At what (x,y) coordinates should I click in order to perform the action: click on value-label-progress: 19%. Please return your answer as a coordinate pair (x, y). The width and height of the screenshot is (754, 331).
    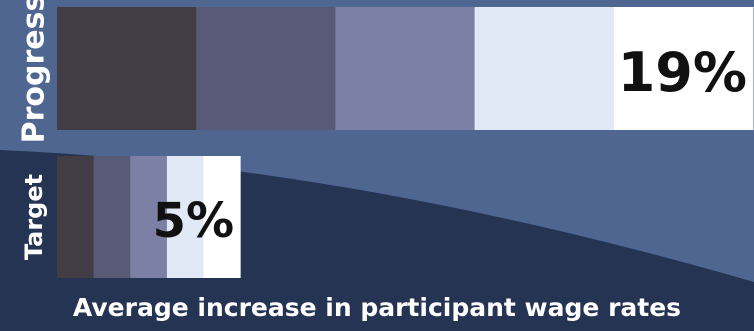
    Looking at the image, I should click on (682, 72).